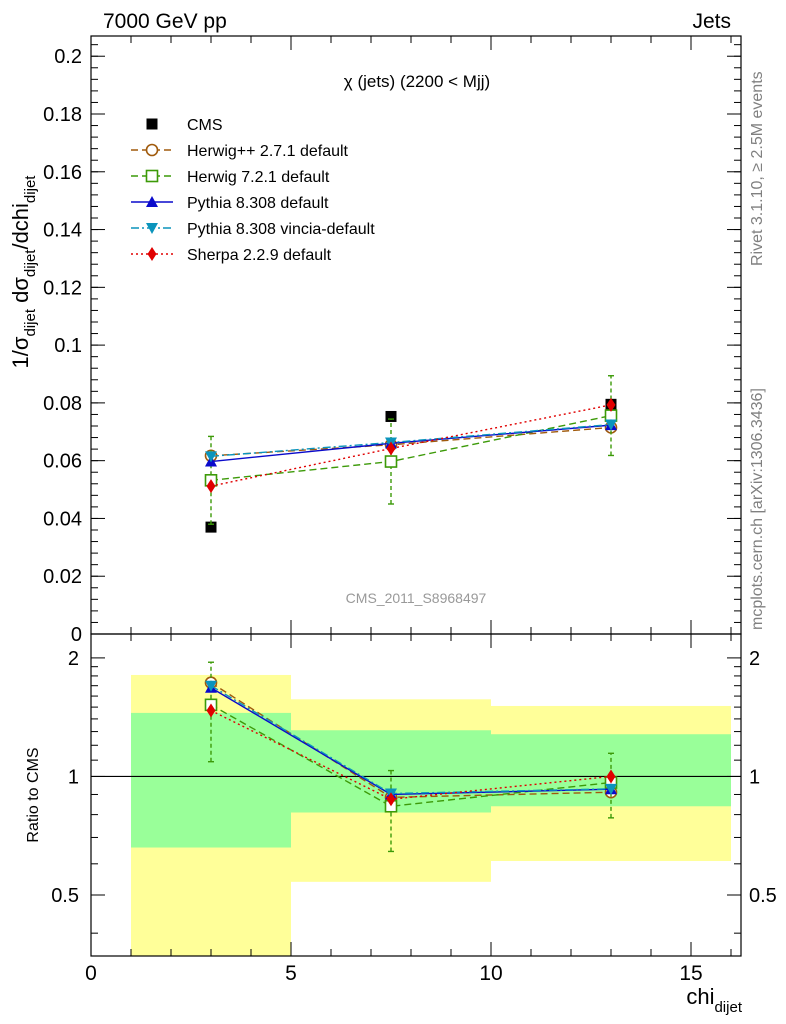  What do you see at coordinates (62, 115) in the screenshot?
I see `y-tick-label: 0.18` at bounding box center [62, 115].